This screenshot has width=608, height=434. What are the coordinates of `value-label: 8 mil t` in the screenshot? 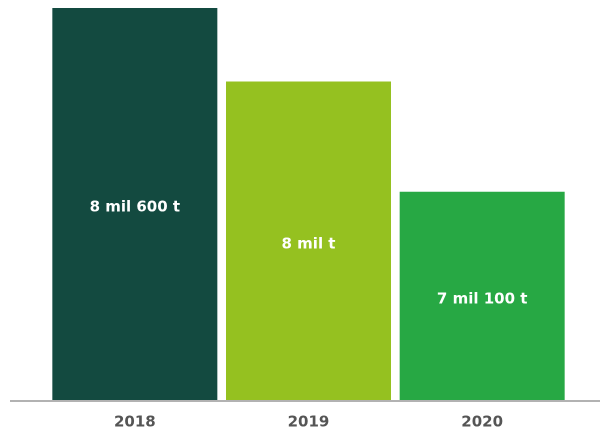 It's located at (309, 243).